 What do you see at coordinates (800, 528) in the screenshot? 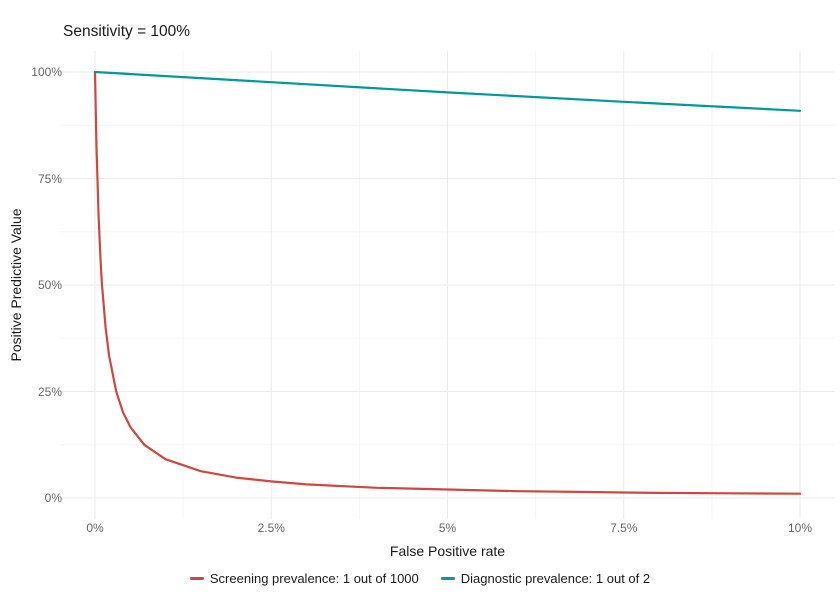
I see `x-tick-label: 10%` at bounding box center [800, 528].